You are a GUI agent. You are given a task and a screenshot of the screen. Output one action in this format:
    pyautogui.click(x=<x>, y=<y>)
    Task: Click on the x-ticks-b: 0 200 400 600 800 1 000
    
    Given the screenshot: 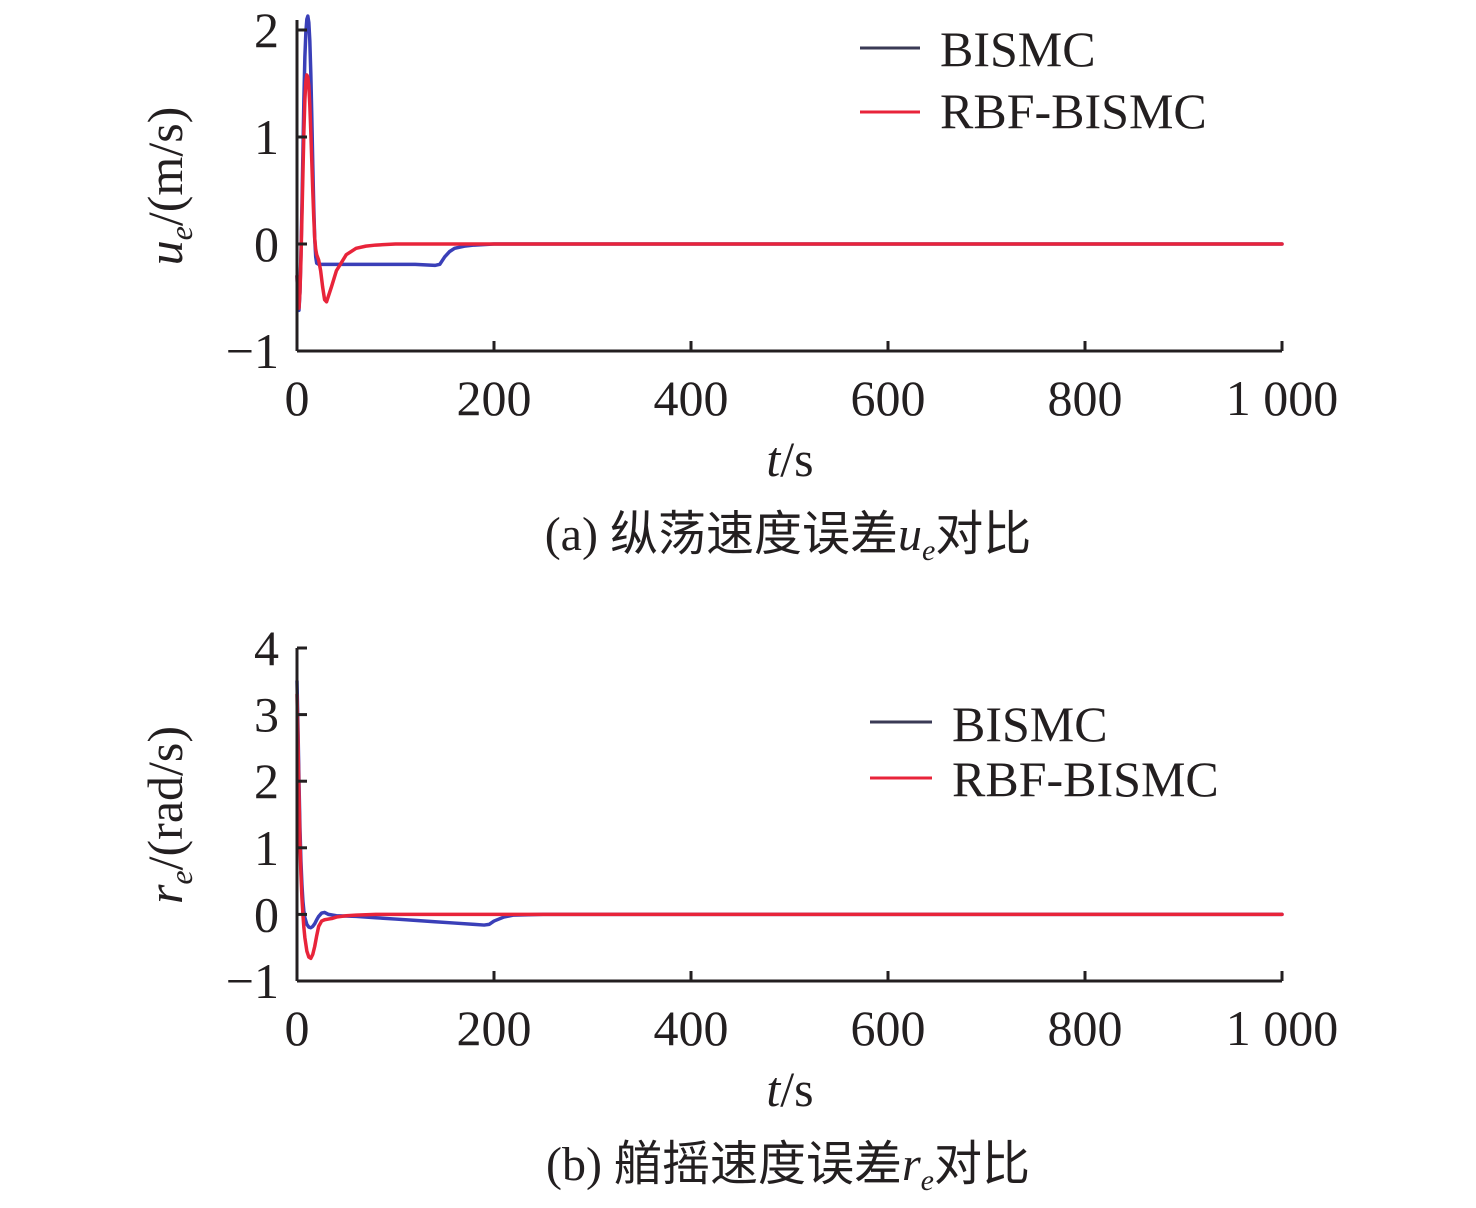 What is the action you would take?
    pyautogui.click(x=812, y=1013)
    